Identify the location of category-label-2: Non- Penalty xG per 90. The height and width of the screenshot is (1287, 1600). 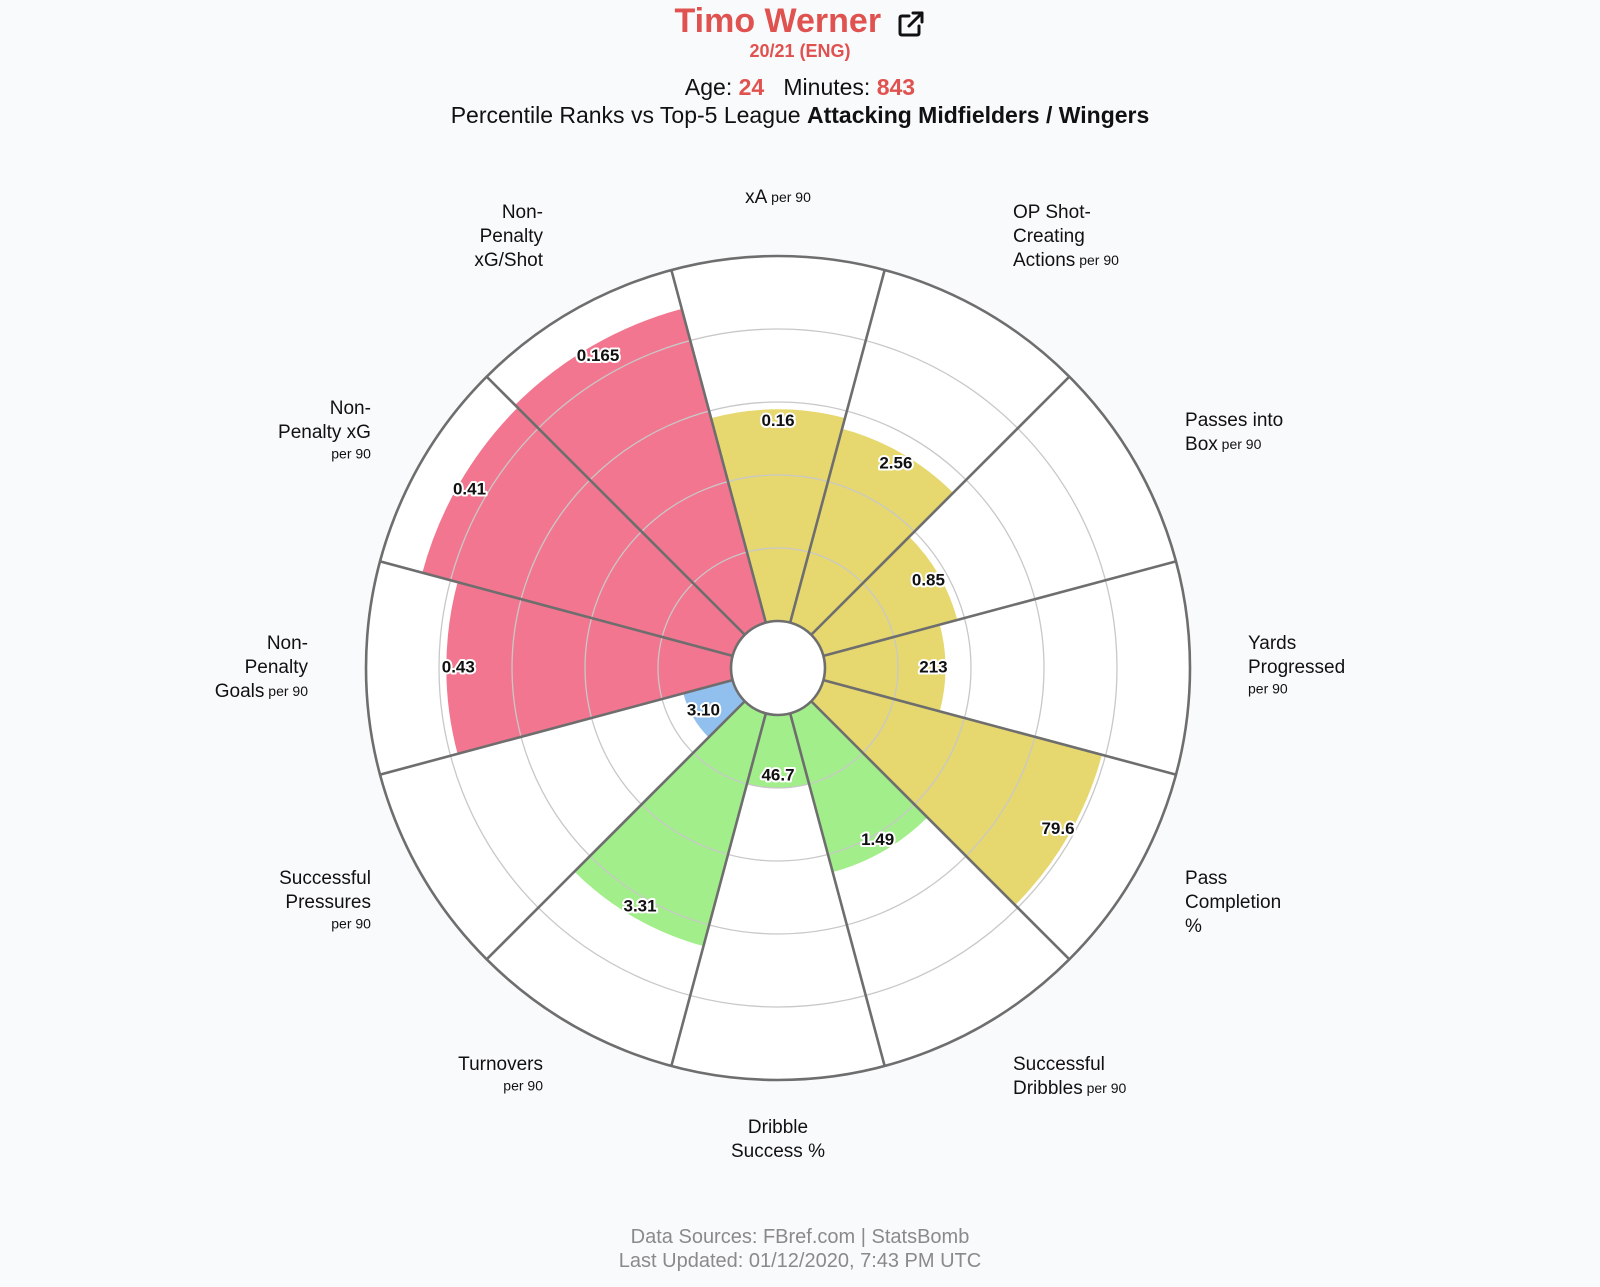
(324, 430).